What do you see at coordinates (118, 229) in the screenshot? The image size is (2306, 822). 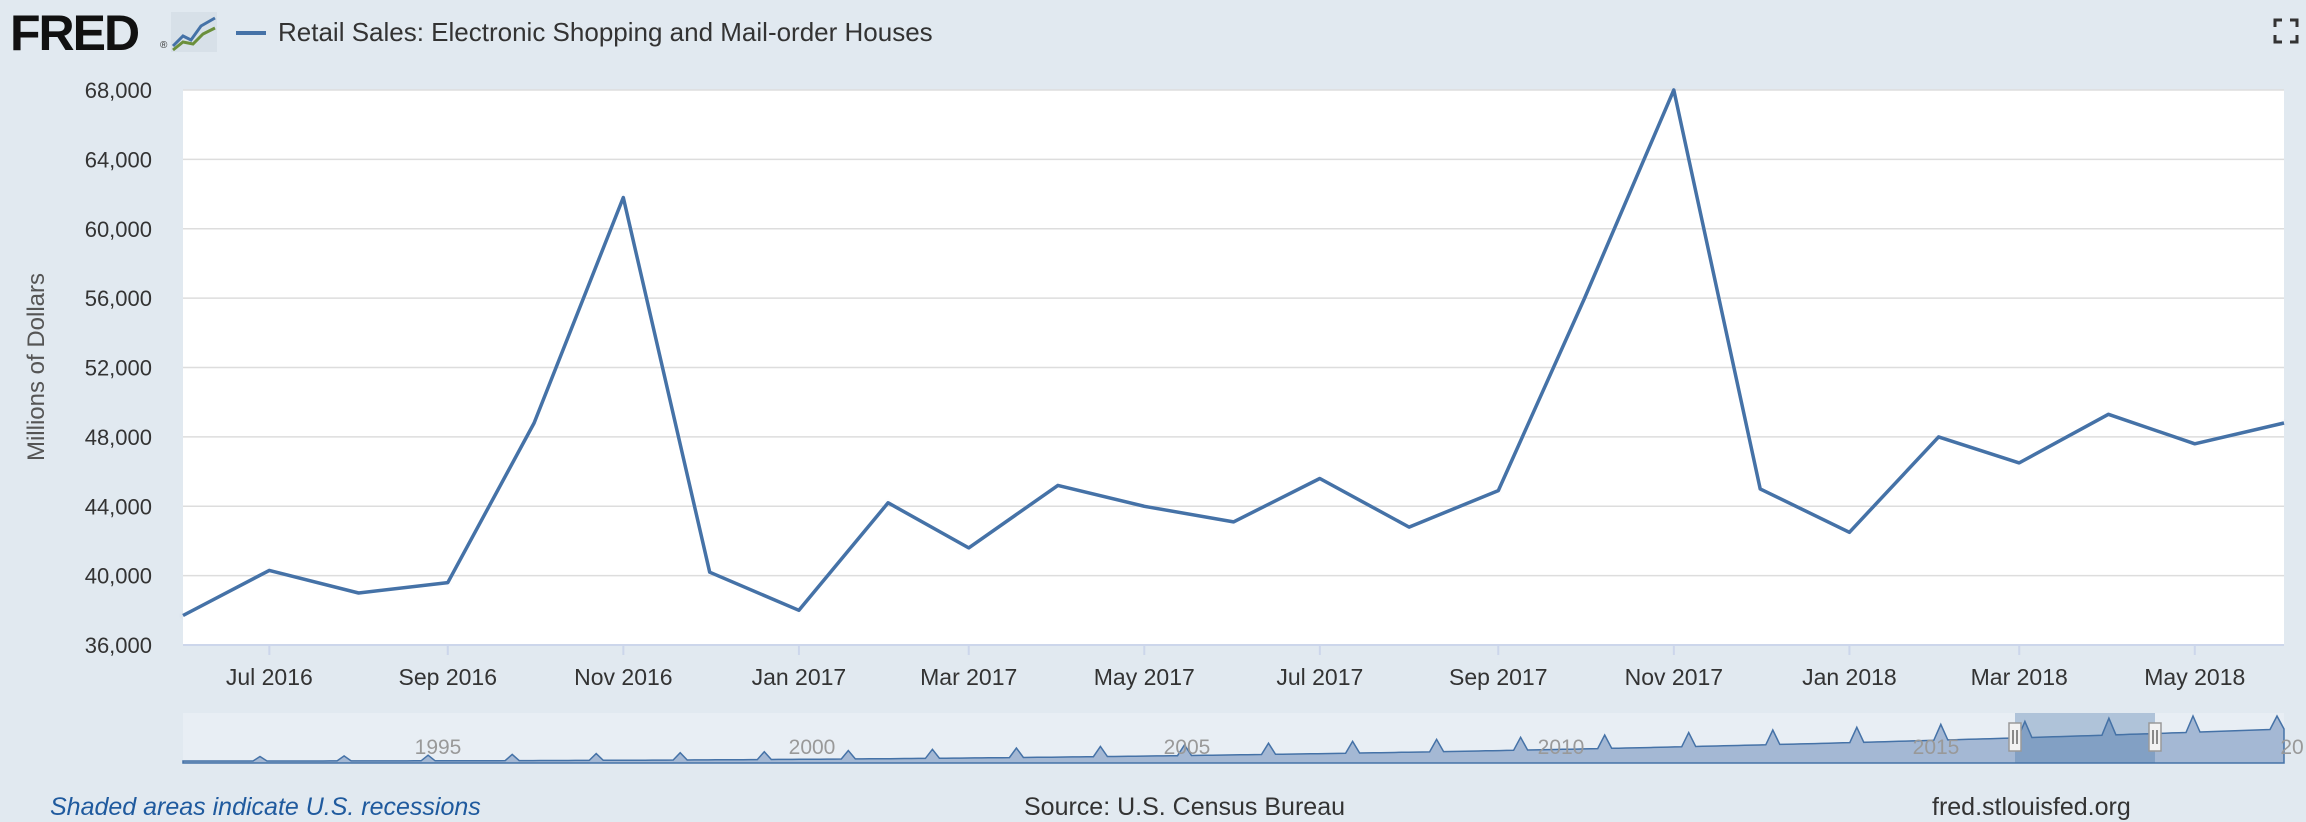 I see `y-tick-label: 60,000` at bounding box center [118, 229].